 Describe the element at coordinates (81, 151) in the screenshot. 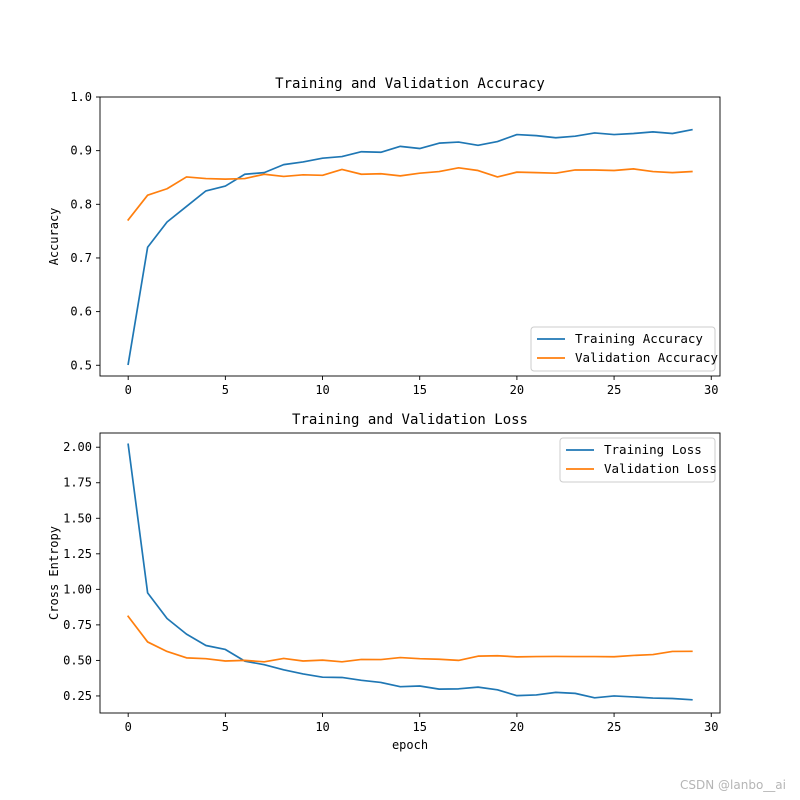

I see `acc-y-tick-label: 0.9` at that location.